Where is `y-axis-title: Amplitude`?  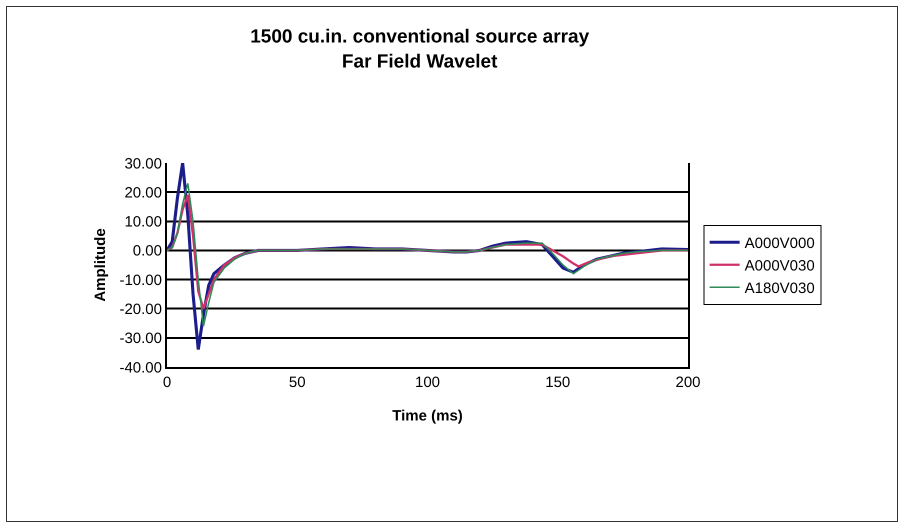
y-axis-title: Amplitude is located at coordinates (101, 265).